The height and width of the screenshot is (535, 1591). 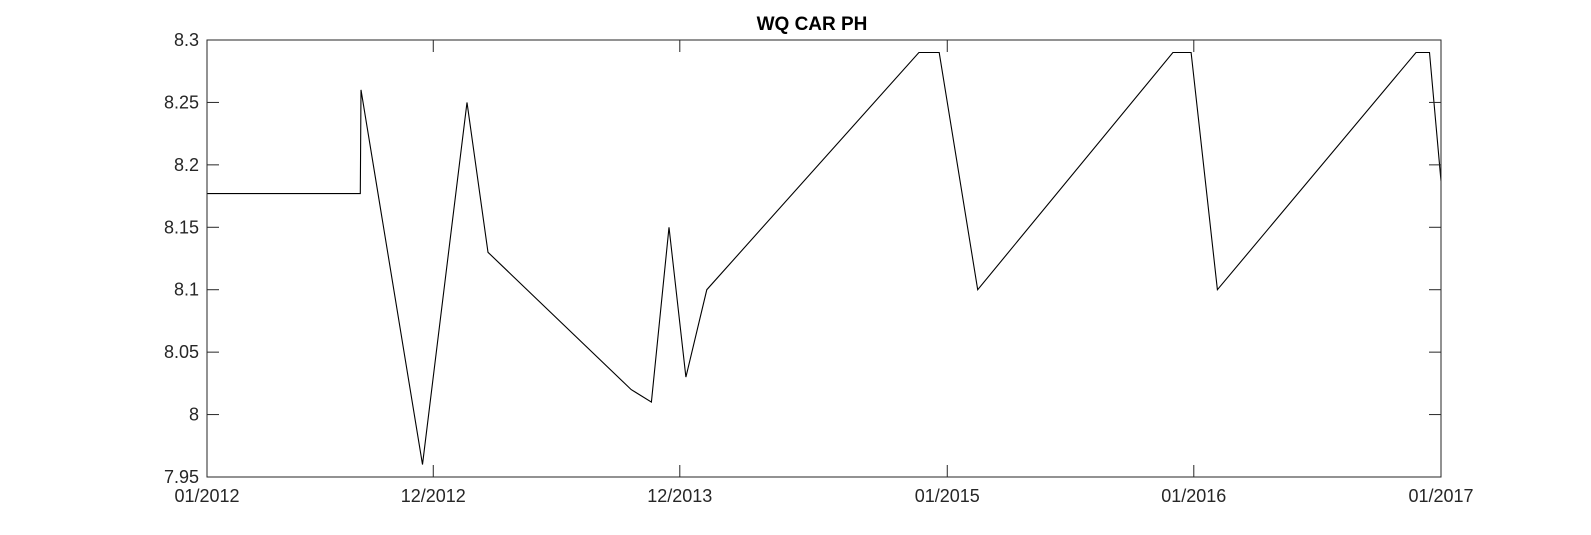 What do you see at coordinates (181, 227) in the screenshot?
I see `y-tick-label: 8.15` at bounding box center [181, 227].